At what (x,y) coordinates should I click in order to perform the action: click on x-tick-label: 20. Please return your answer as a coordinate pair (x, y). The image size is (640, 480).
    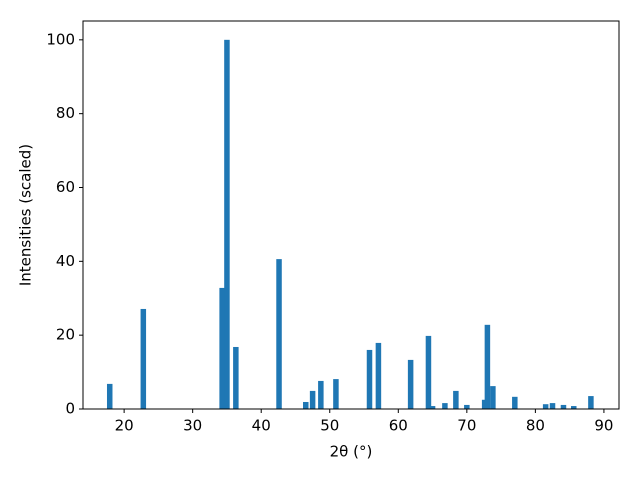
    Looking at the image, I should click on (124, 426).